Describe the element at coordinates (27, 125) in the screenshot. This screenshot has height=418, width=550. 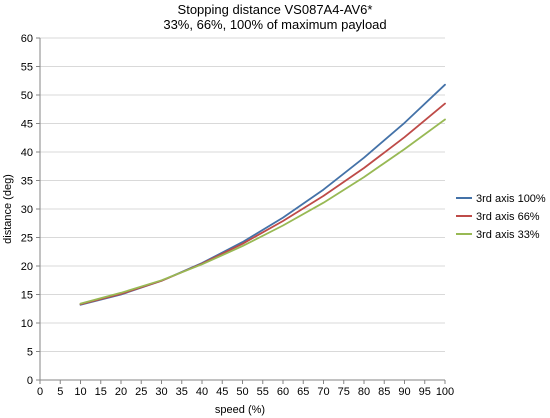
I see `y-tick-label: 45` at that location.